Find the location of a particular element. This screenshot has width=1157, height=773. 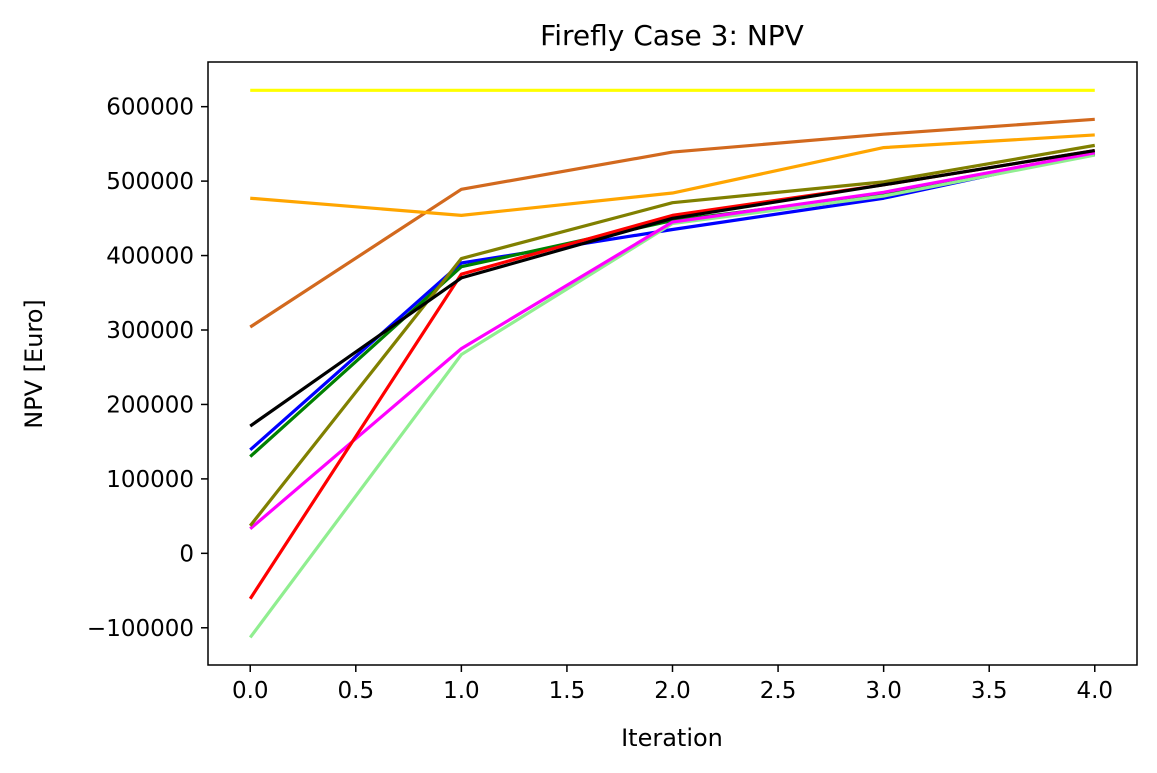

y-tick-label: 400000 is located at coordinates (150, 257).